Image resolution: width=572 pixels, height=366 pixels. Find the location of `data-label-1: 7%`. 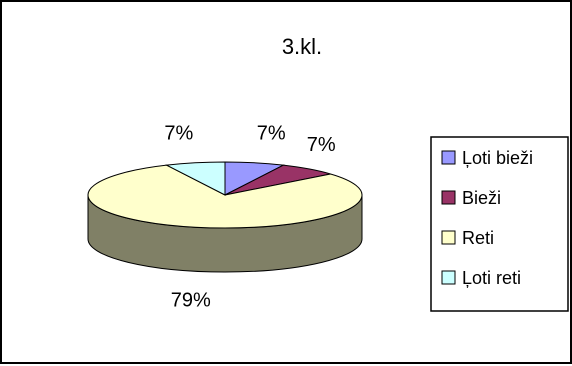

data-label-1: 7% is located at coordinates (321, 145).